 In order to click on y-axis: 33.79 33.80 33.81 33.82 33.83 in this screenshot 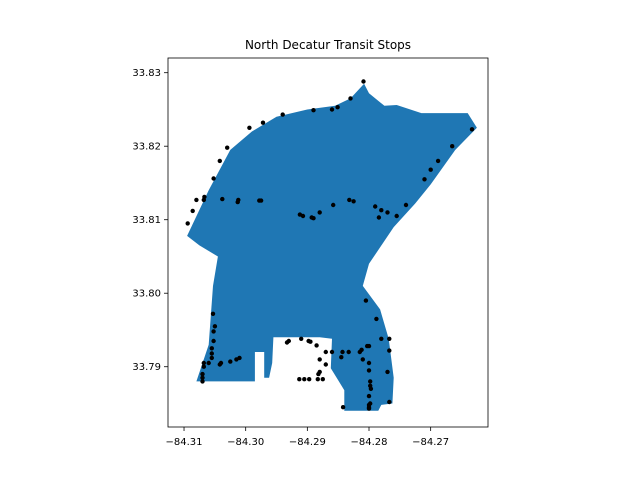, I will do `click(150, 220)`.